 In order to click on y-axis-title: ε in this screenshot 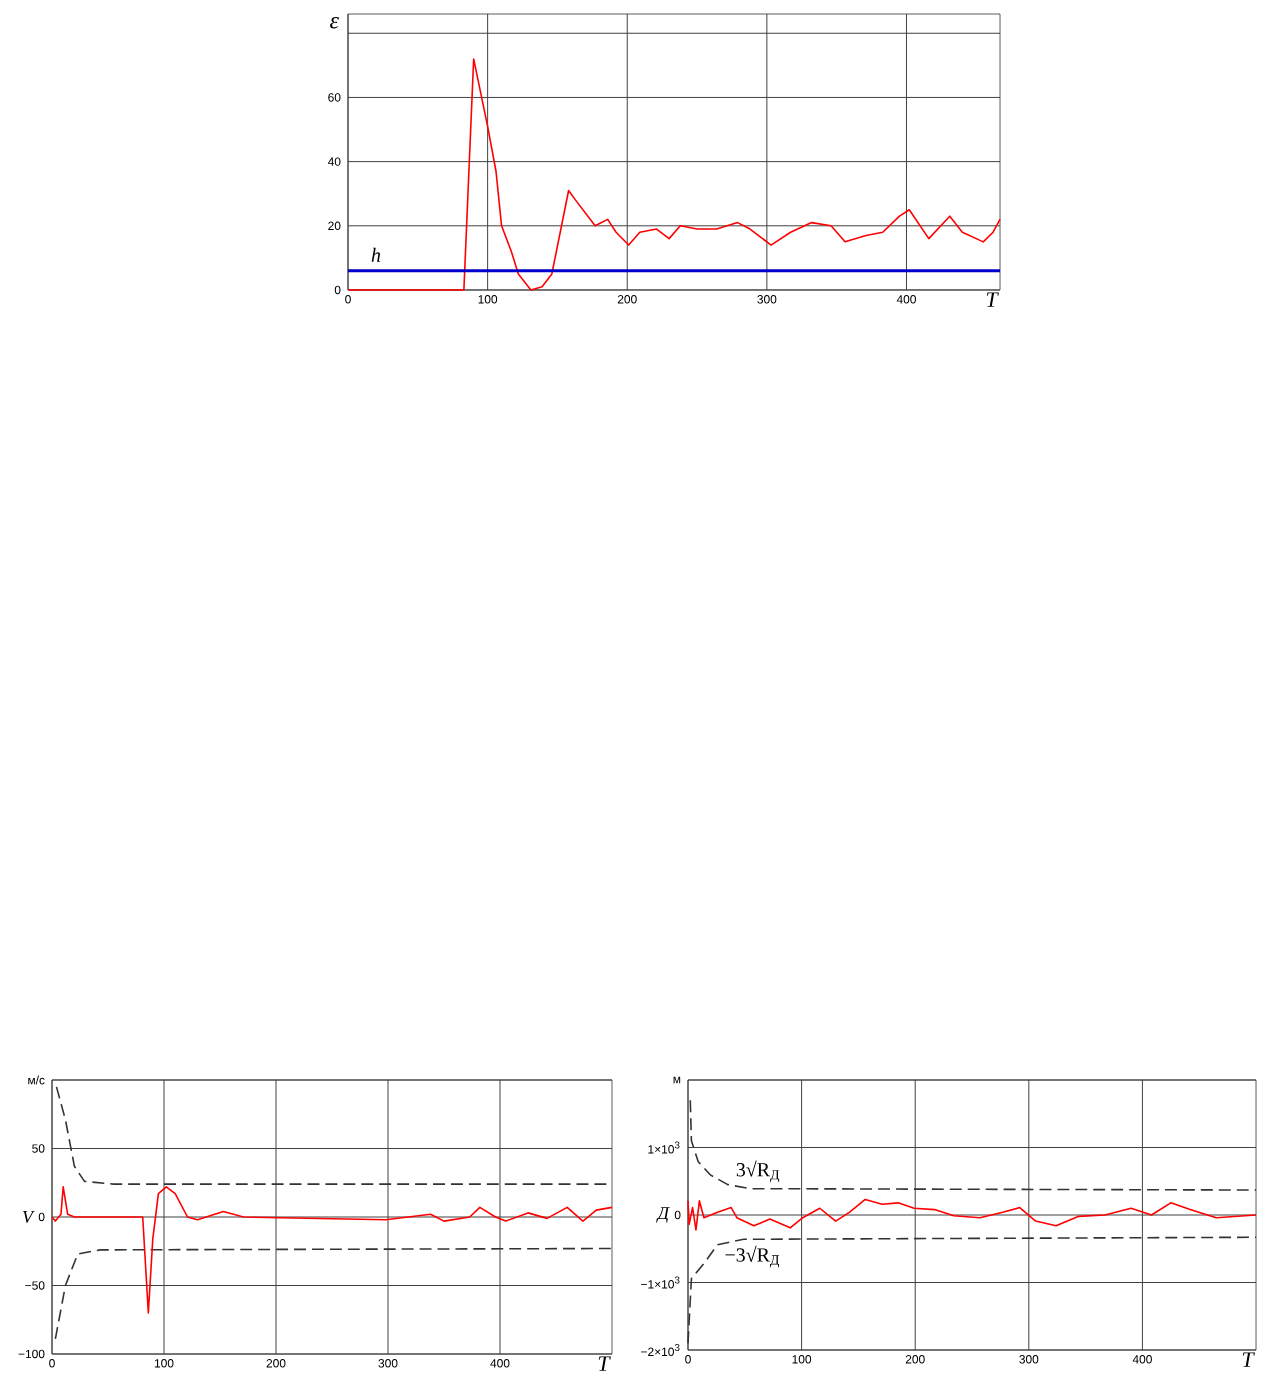, I will do `click(334, 23)`.